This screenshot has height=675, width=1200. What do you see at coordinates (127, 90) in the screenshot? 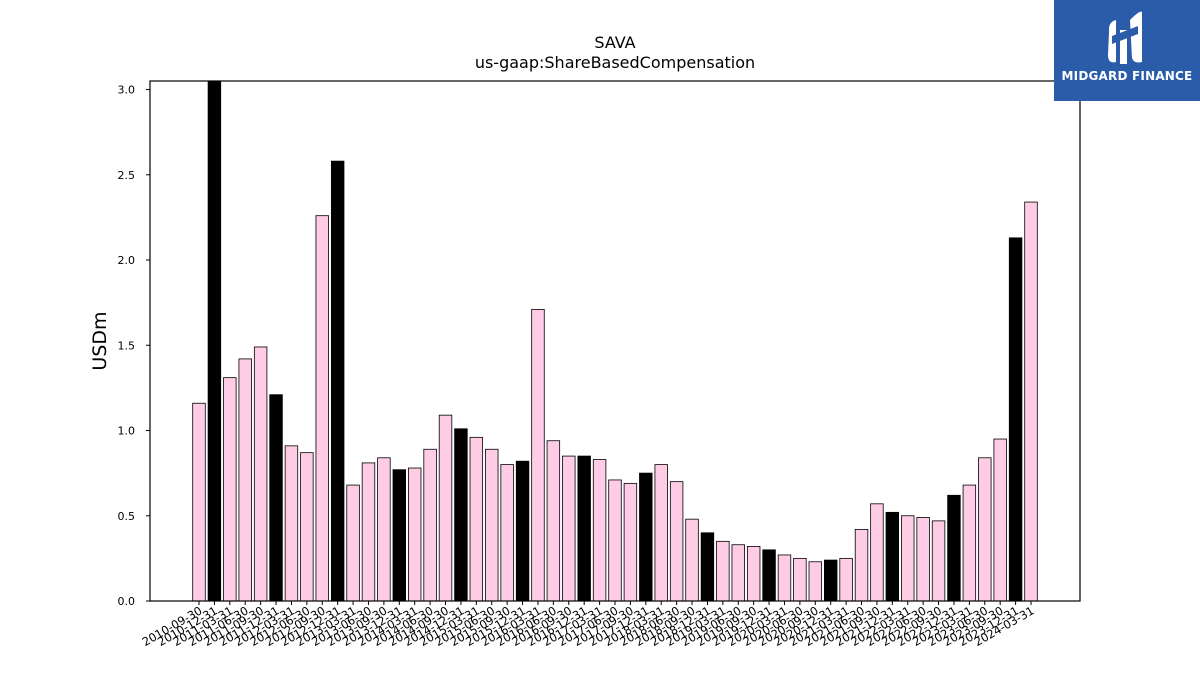
I see `y-tick-label: 3.0` at bounding box center [127, 90].